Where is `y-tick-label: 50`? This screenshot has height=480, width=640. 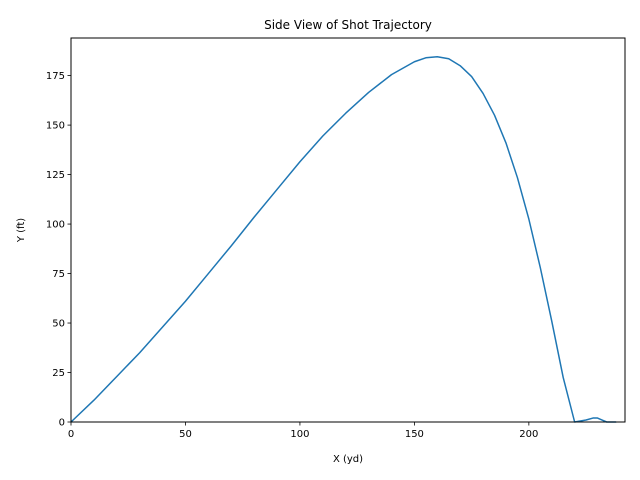 y-tick-label: 50 is located at coordinates (58, 324).